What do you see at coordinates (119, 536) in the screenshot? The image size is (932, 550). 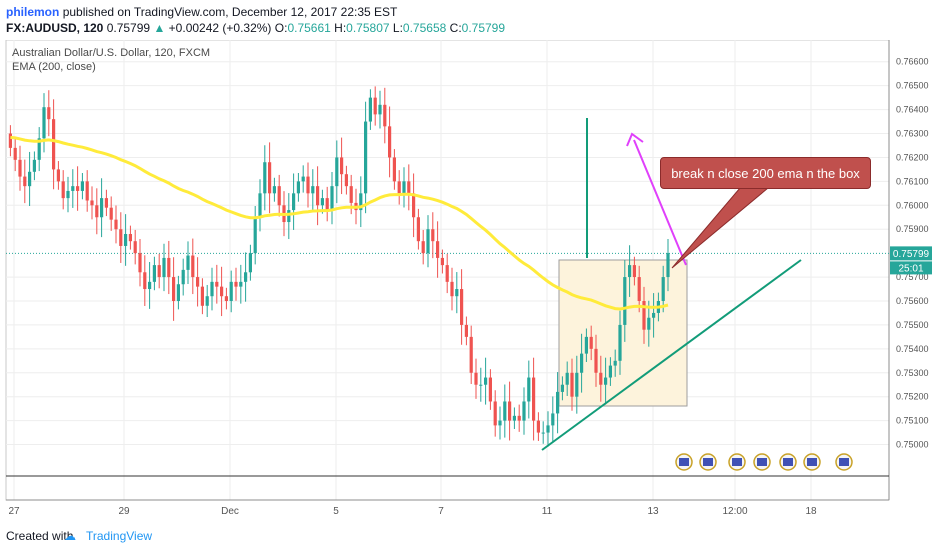 I see `tradingview-link: TradingView` at bounding box center [119, 536].